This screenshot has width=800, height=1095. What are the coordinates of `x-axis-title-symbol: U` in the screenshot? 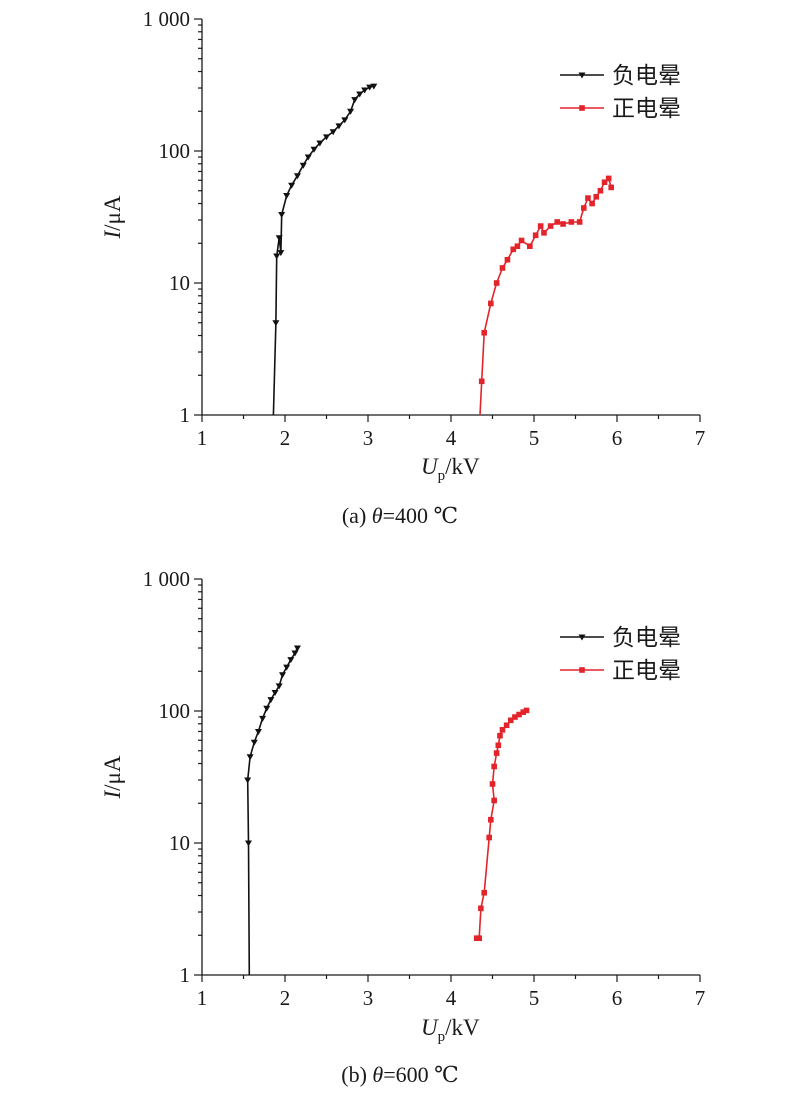 It's located at (430, 1027).